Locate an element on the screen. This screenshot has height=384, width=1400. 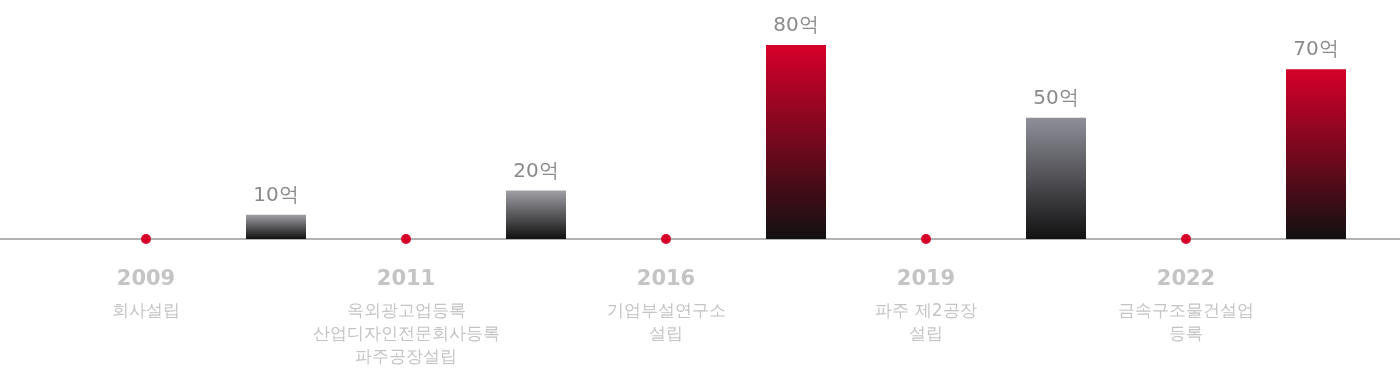
x-tick-label: 2019 is located at coordinates (926, 278).